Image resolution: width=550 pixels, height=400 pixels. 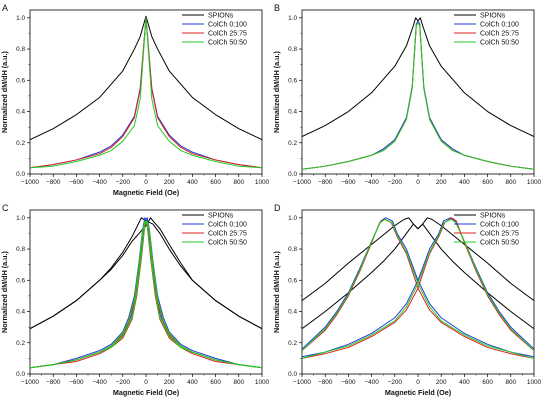 I want to click on panel-letter: D, so click(x=277, y=208).